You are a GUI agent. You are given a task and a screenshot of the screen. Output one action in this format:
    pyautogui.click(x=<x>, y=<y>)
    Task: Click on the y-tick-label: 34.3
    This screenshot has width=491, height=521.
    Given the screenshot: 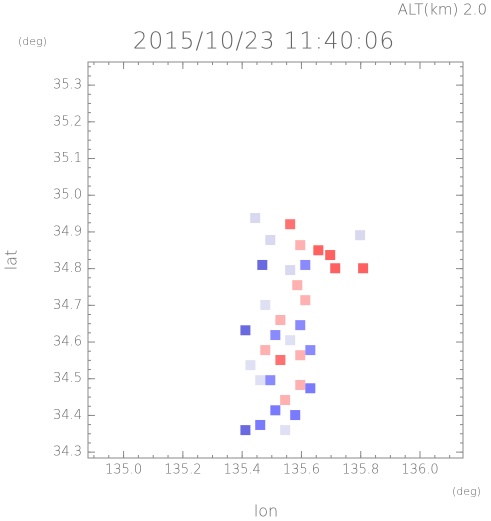 What is the action you would take?
    pyautogui.click(x=67, y=452)
    